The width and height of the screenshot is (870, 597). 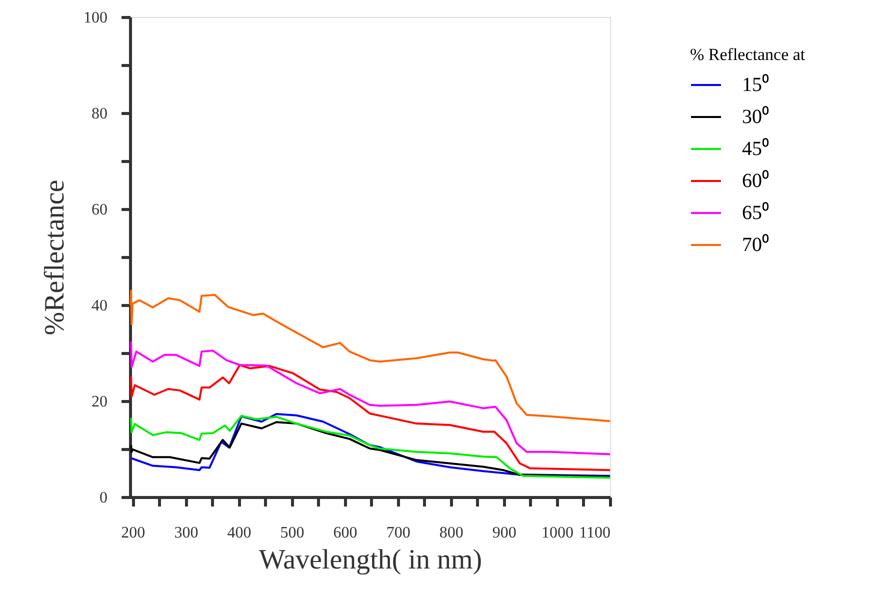 I want to click on x-tick-label: 700, so click(x=398, y=533).